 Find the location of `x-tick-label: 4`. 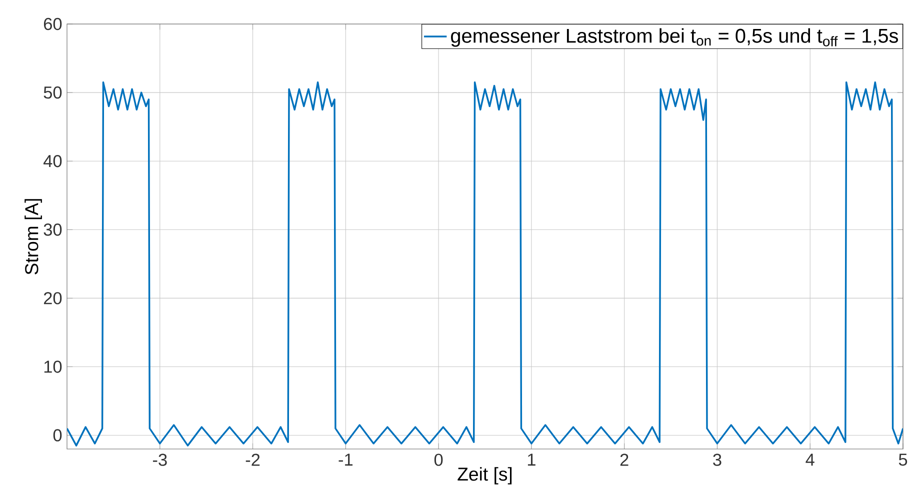

x-tick-label: 4 is located at coordinates (810, 460).